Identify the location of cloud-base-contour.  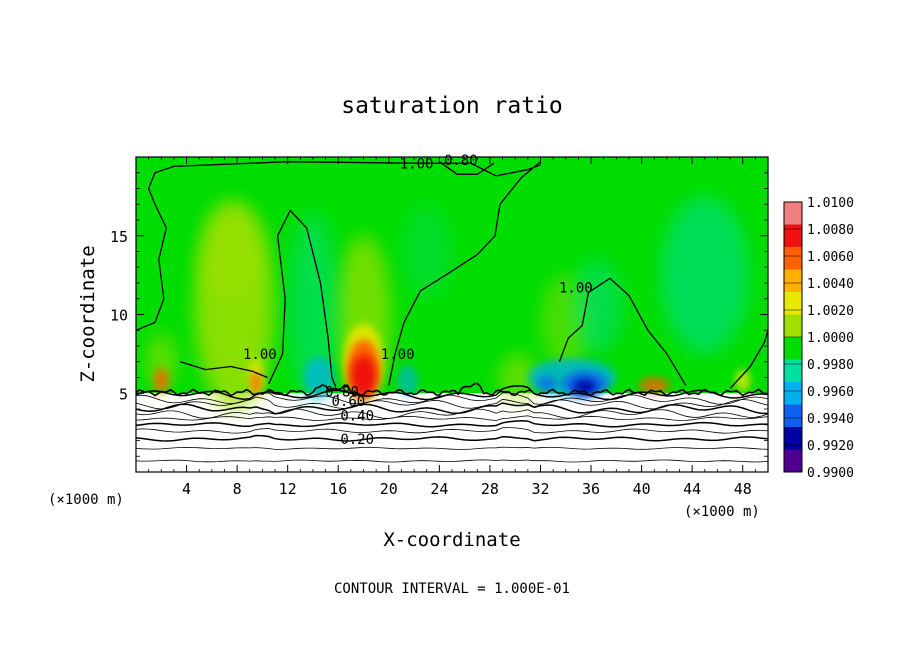
(452, 389).